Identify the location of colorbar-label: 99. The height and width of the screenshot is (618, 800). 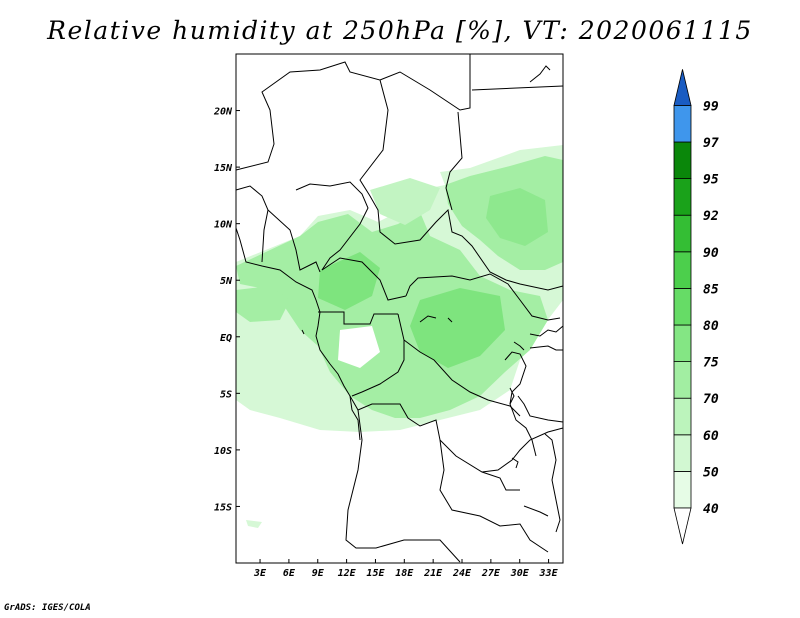
(711, 106).